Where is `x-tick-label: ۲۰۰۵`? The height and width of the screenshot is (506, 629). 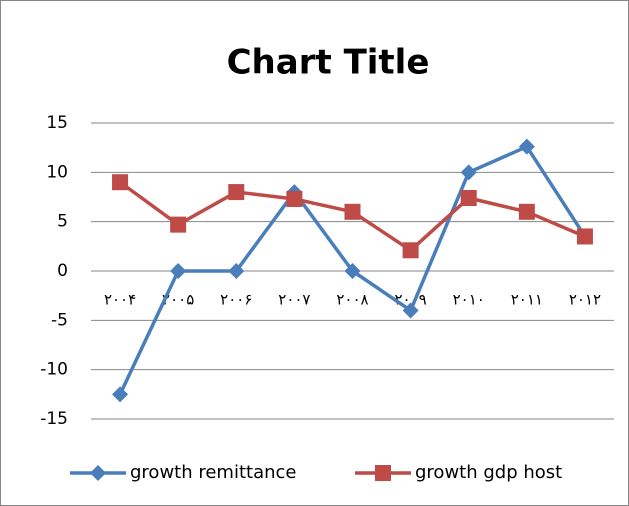 x-tick-label: ۲۰۰۵ is located at coordinates (178, 300).